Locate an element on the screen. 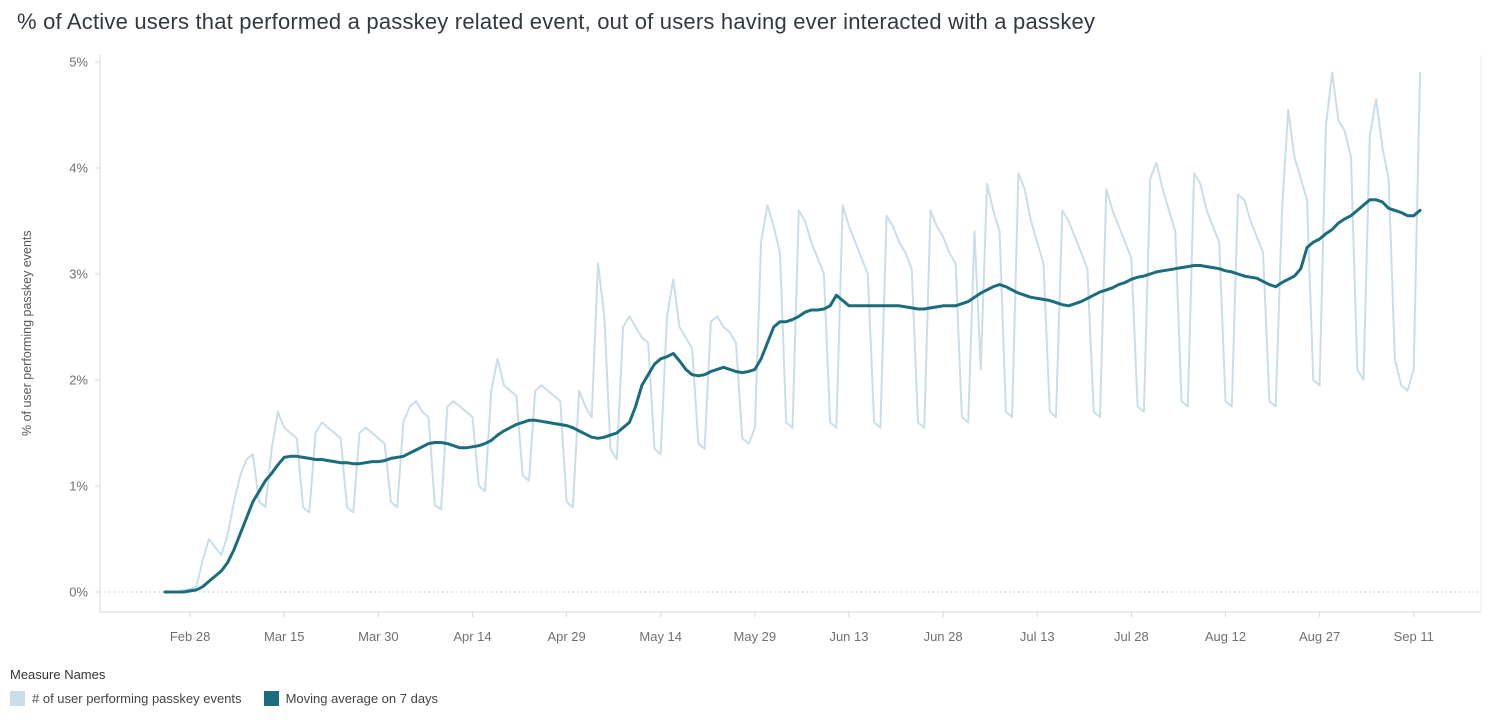  x-tick-label: Jun 28 is located at coordinates (943, 636).